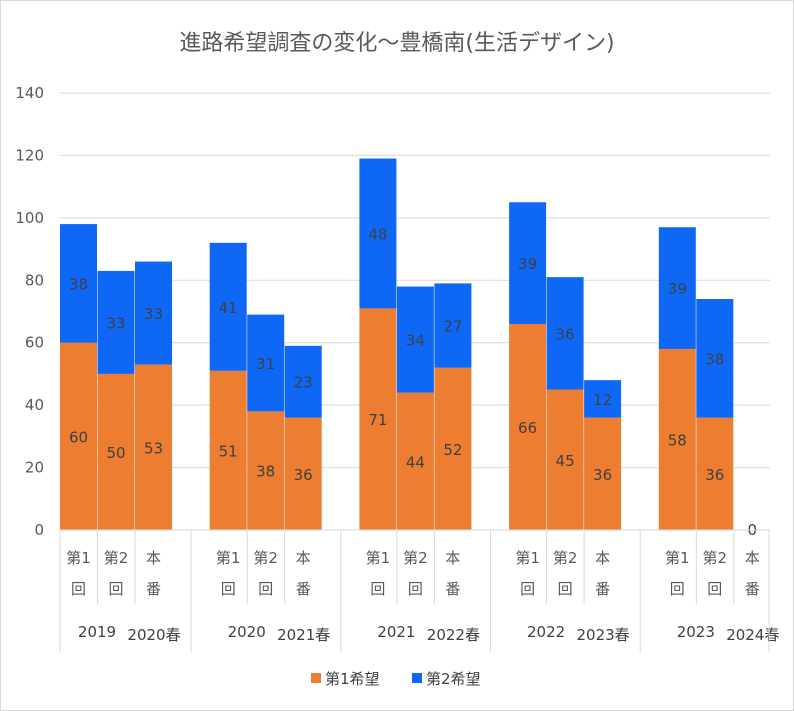 The width and height of the screenshot is (794, 711). Describe the element at coordinates (29, 93) in the screenshot. I see `y-tick-label-140: 140` at that location.